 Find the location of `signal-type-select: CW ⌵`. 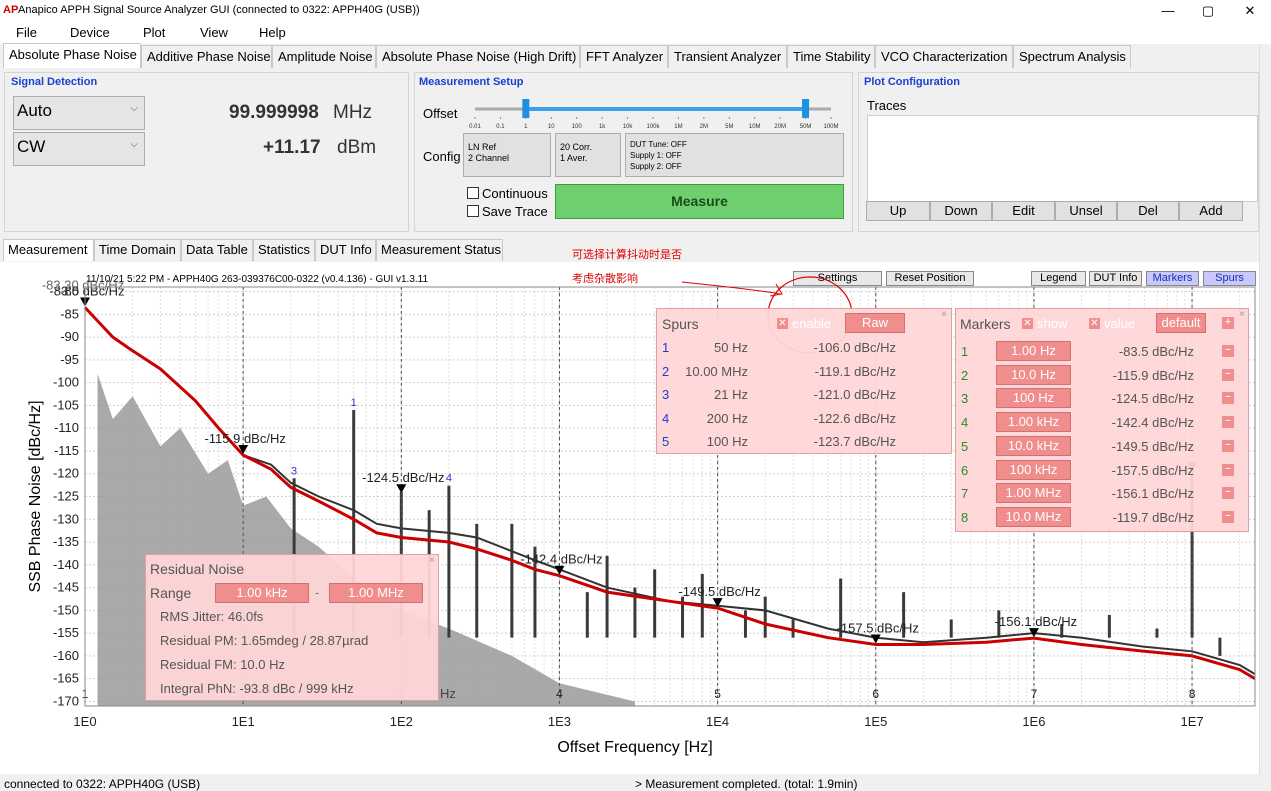

signal-type-select: CW ⌵ is located at coordinates (79, 149).